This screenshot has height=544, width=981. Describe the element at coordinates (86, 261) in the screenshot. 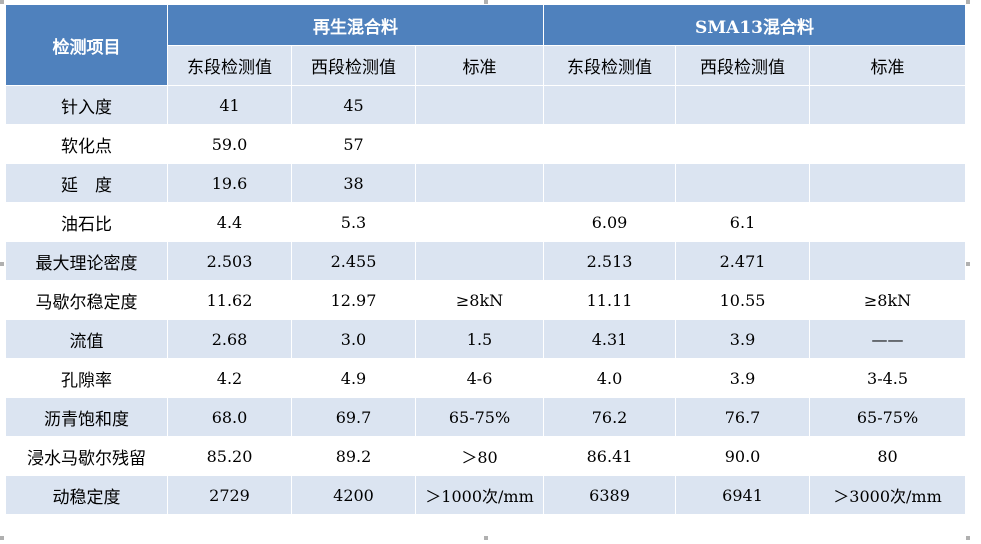

I see `row-label: 最大理论密度` at that location.